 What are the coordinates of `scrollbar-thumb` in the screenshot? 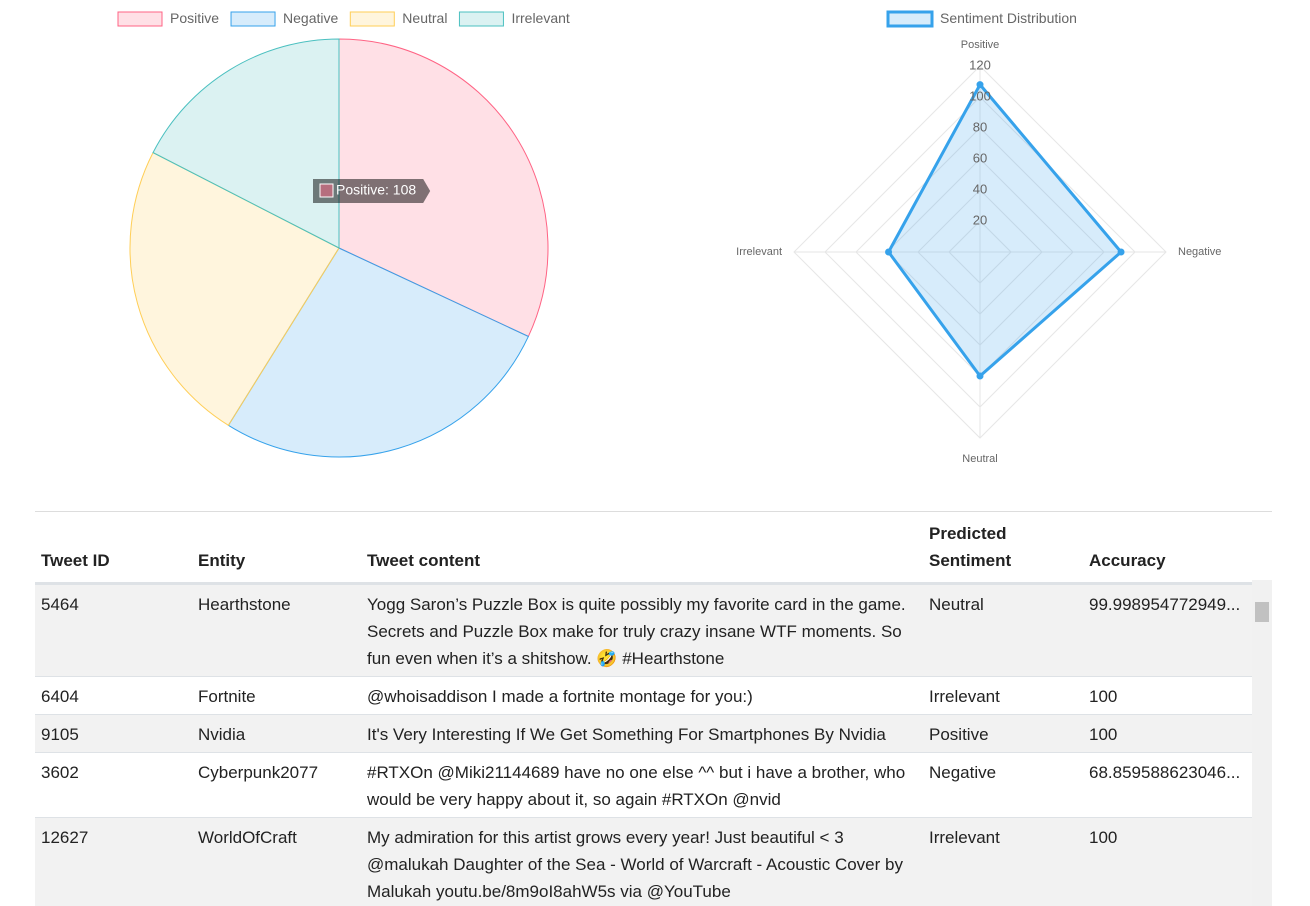 It's located at (1262, 612).